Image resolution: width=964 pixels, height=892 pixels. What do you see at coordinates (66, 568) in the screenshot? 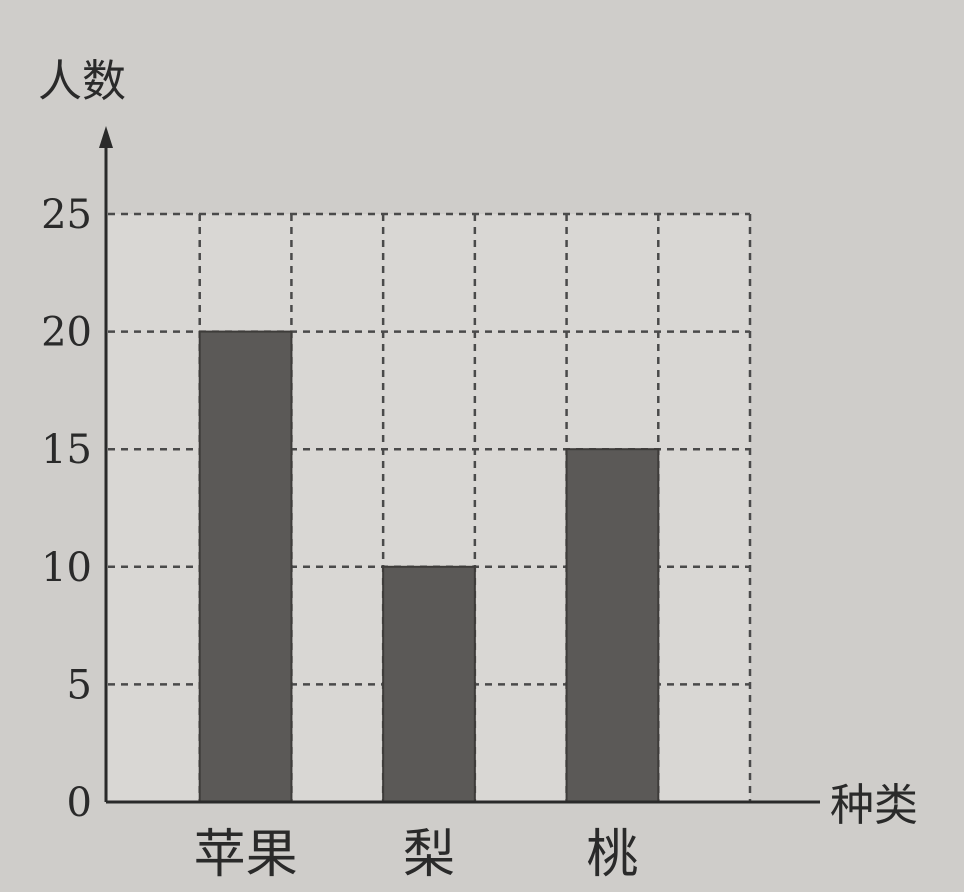
I see `y-tick-label: 10` at bounding box center [66, 568].